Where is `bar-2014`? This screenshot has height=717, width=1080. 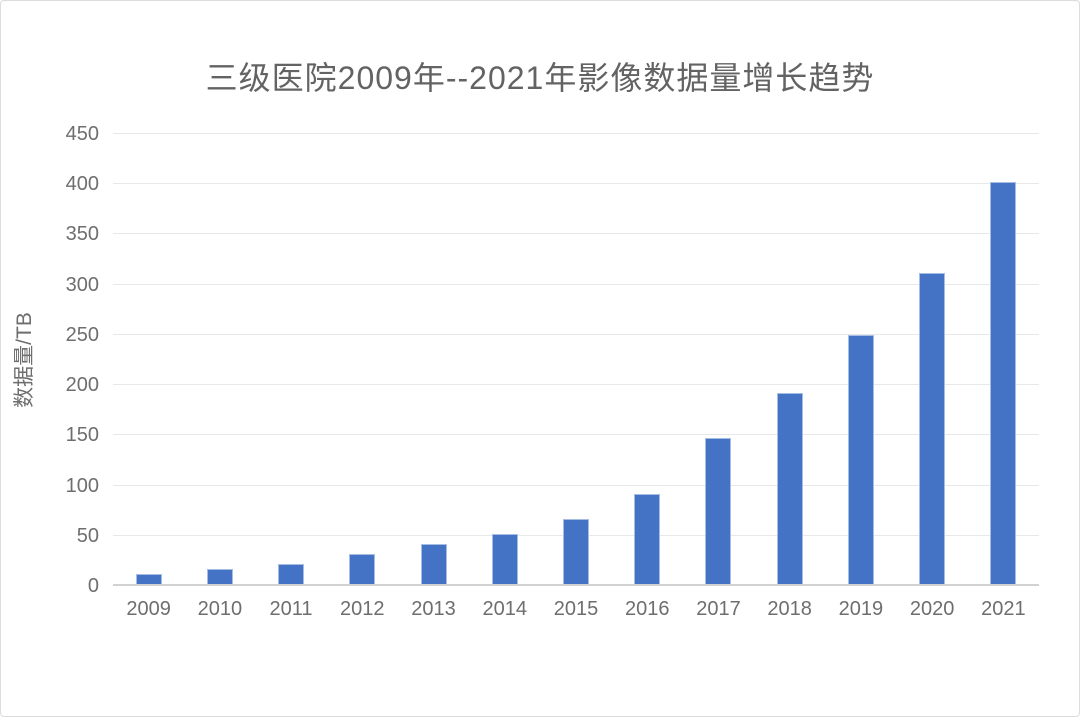
bar-2014 is located at coordinates (504, 558).